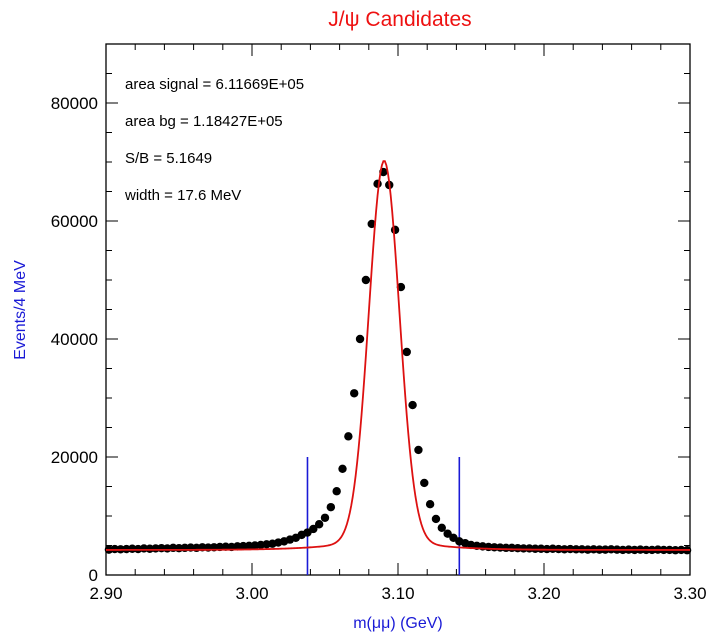  I want to click on y-tick-label: 40000, so click(74, 339).